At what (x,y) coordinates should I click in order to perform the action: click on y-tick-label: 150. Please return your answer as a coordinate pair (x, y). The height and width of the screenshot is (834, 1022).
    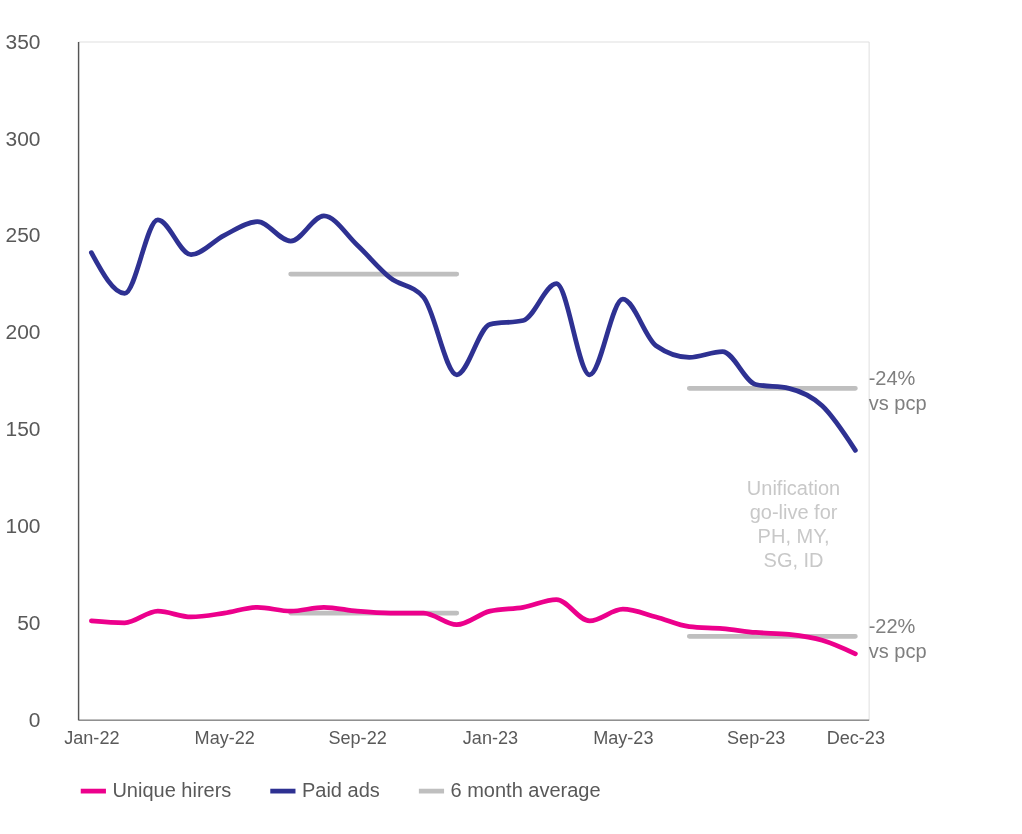
    Looking at the image, I should click on (23, 429).